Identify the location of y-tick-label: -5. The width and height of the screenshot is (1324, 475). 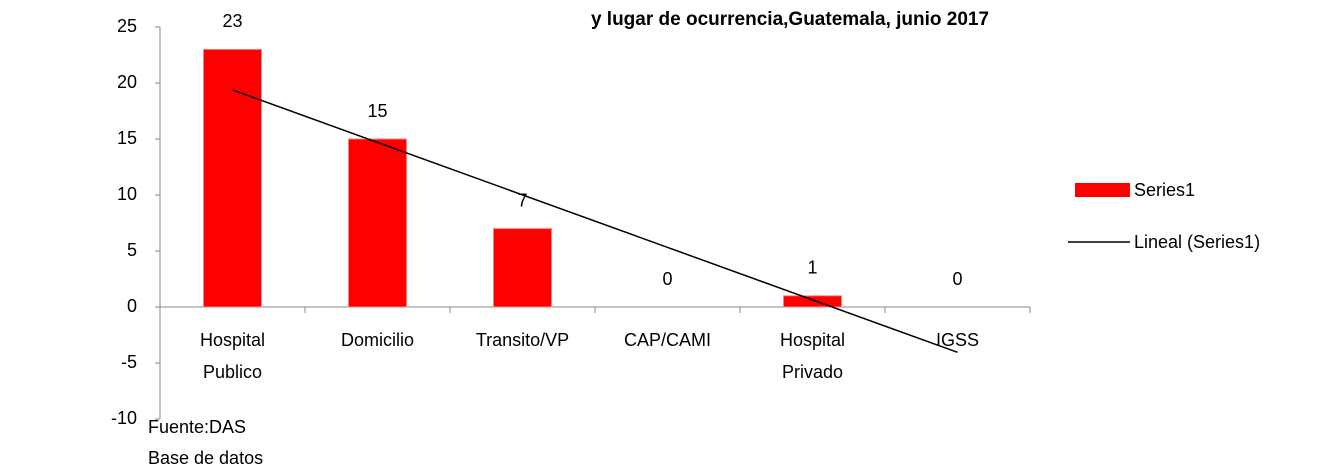
(129, 362).